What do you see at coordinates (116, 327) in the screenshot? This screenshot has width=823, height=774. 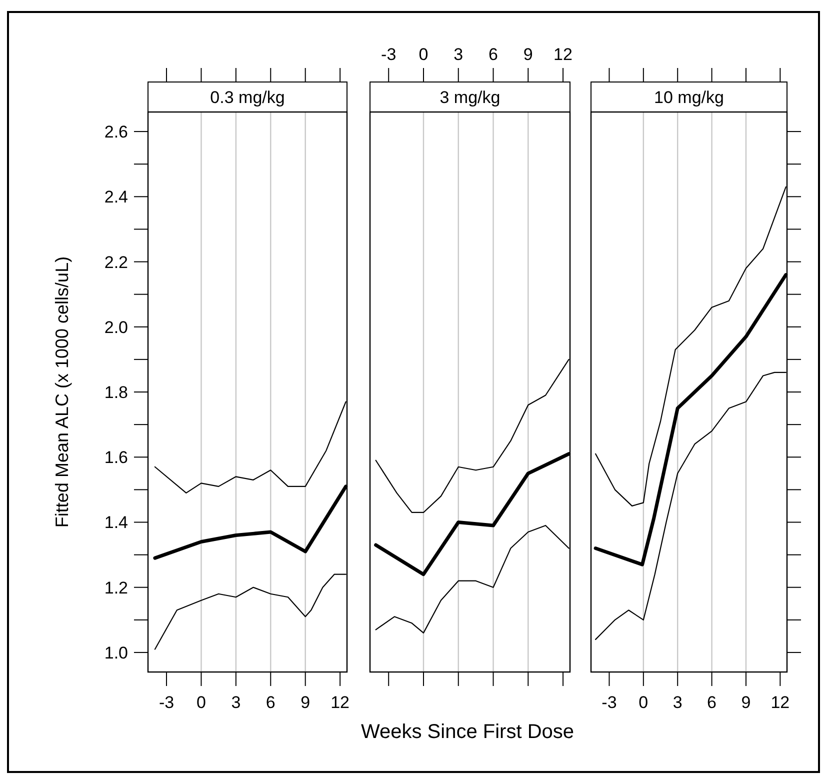 I see `y-tick-label: 2.0` at bounding box center [116, 327].